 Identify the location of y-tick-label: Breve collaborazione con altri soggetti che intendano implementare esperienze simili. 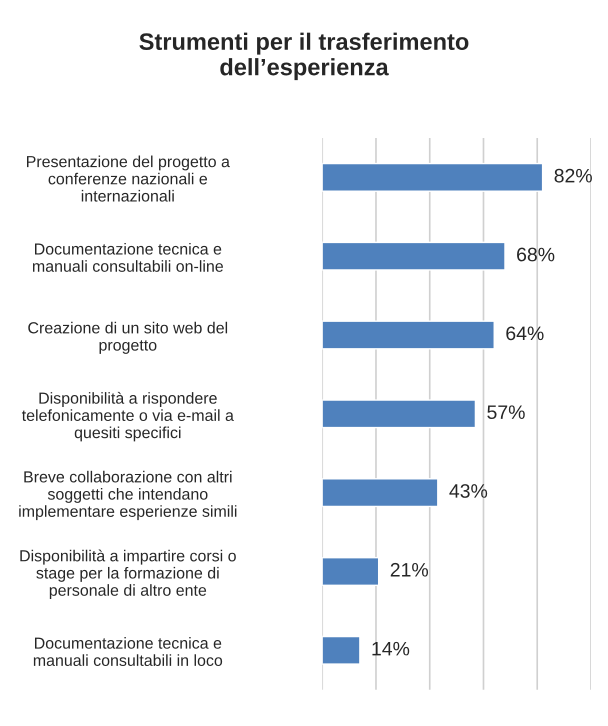
(127, 495).